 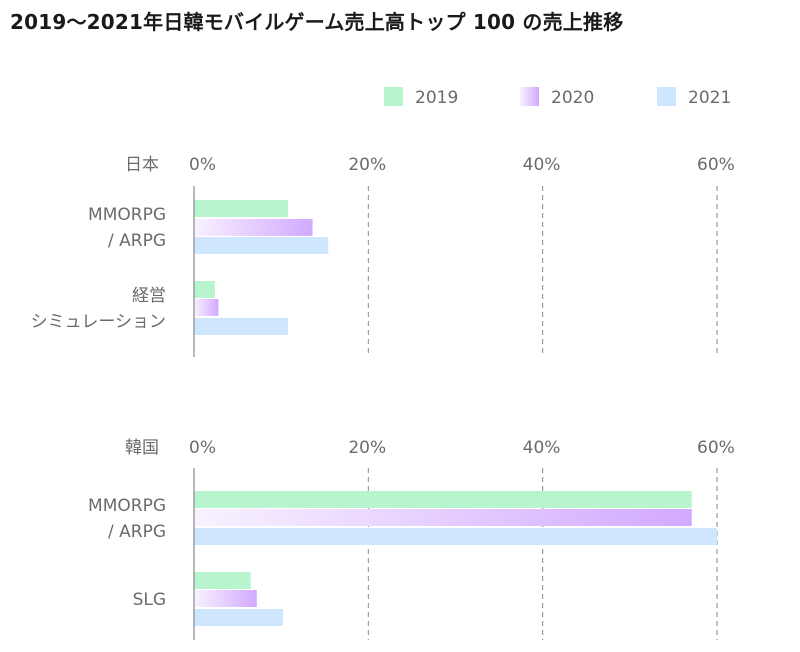 I want to click on legend-swatch-2019, so click(x=393, y=96).